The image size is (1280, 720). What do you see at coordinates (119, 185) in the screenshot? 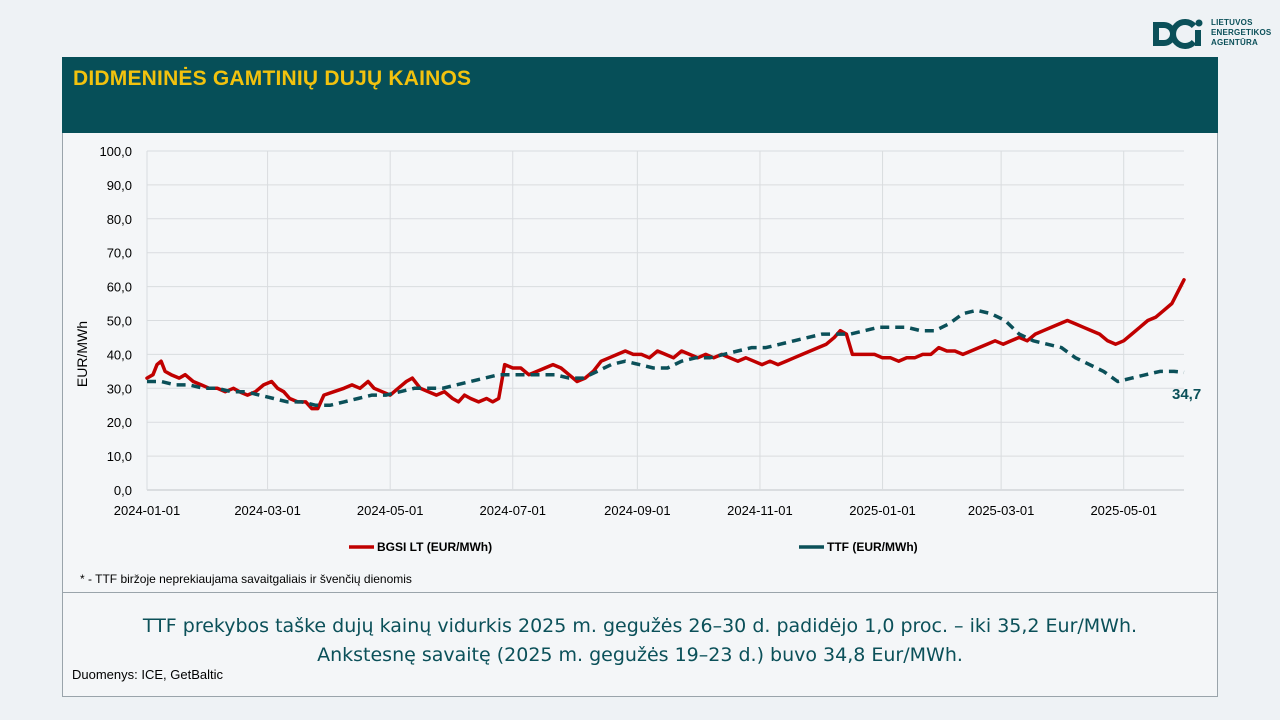
I see `y-tick-label: 90,0` at bounding box center [119, 185].